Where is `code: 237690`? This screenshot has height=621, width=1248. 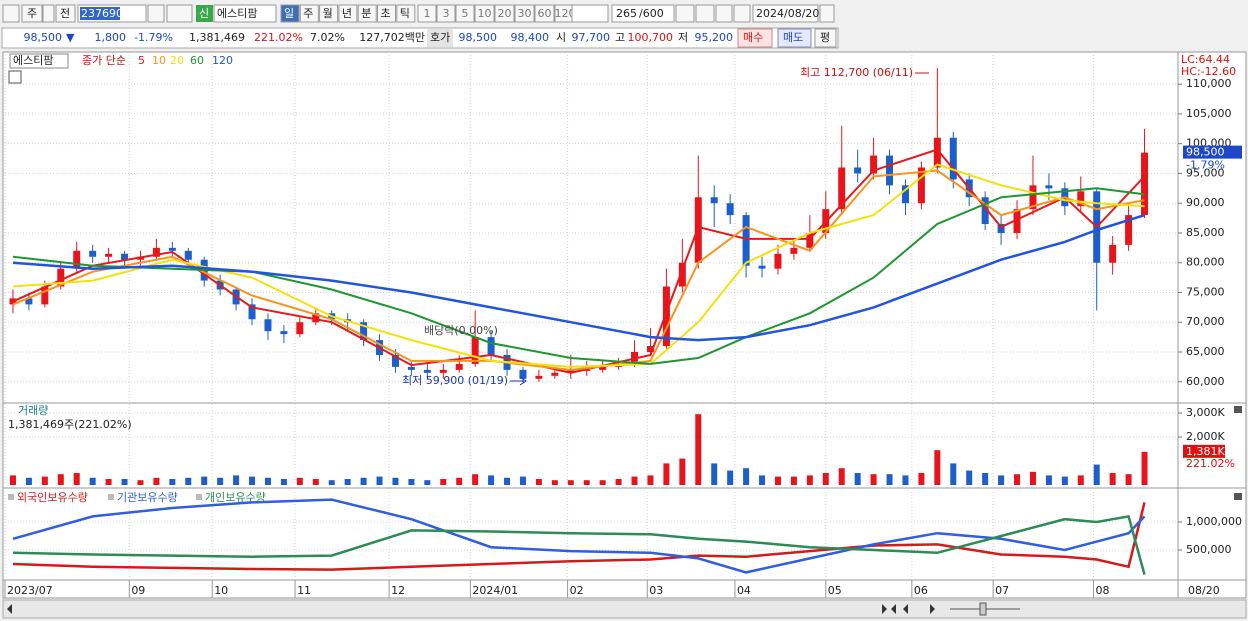 code: 237690 is located at coordinates (102, 13).